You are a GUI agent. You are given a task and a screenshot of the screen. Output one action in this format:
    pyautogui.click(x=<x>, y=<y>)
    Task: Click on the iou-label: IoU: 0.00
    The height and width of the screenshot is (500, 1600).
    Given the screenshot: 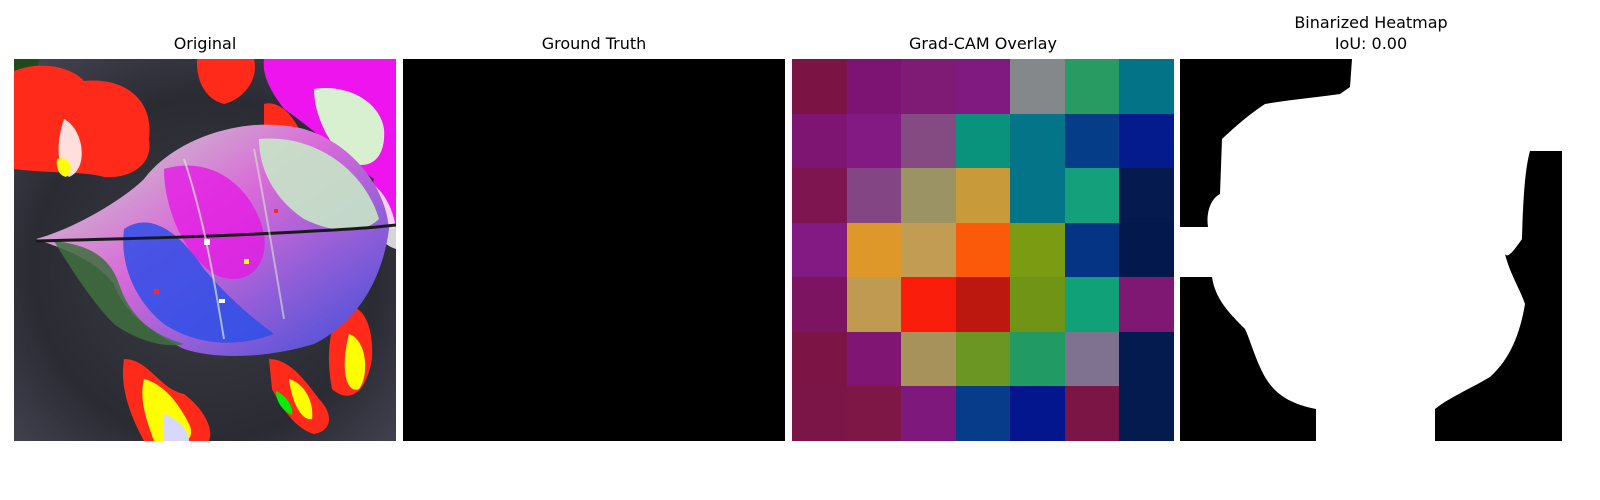 What is the action you would take?
    pyautogui.click(x=1371, y=43)
    